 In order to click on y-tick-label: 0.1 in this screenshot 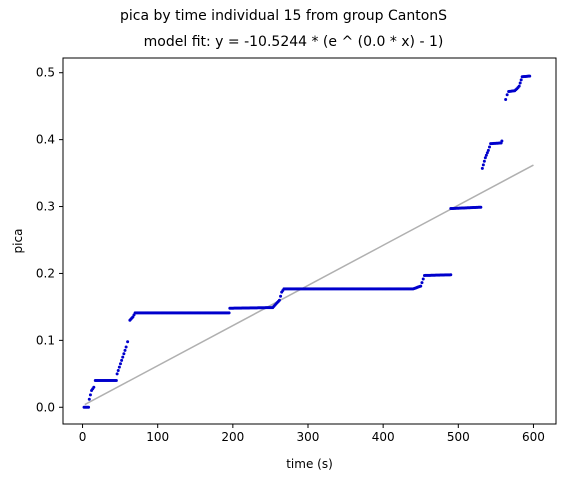, I will do `click(45, 340)`.